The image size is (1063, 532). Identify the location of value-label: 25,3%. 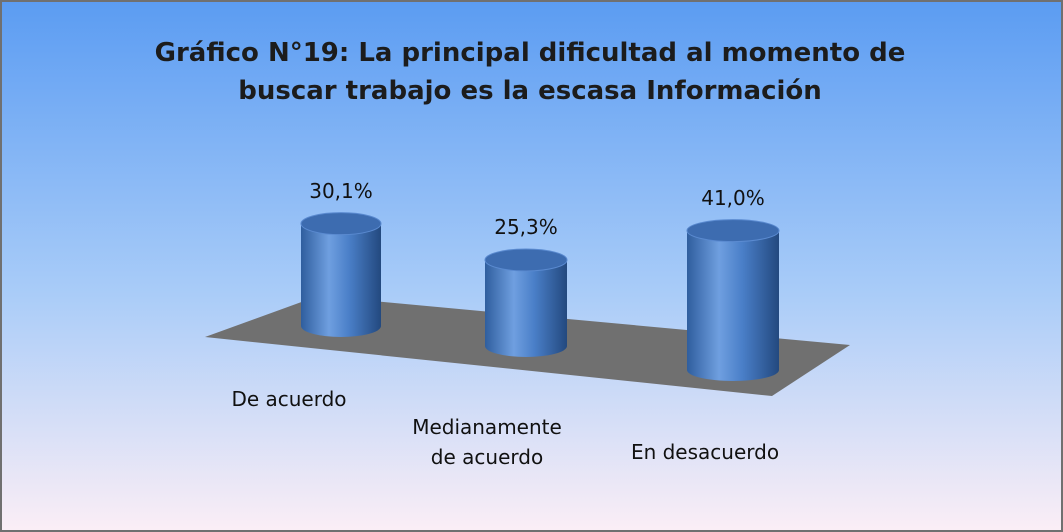
(526, 226).